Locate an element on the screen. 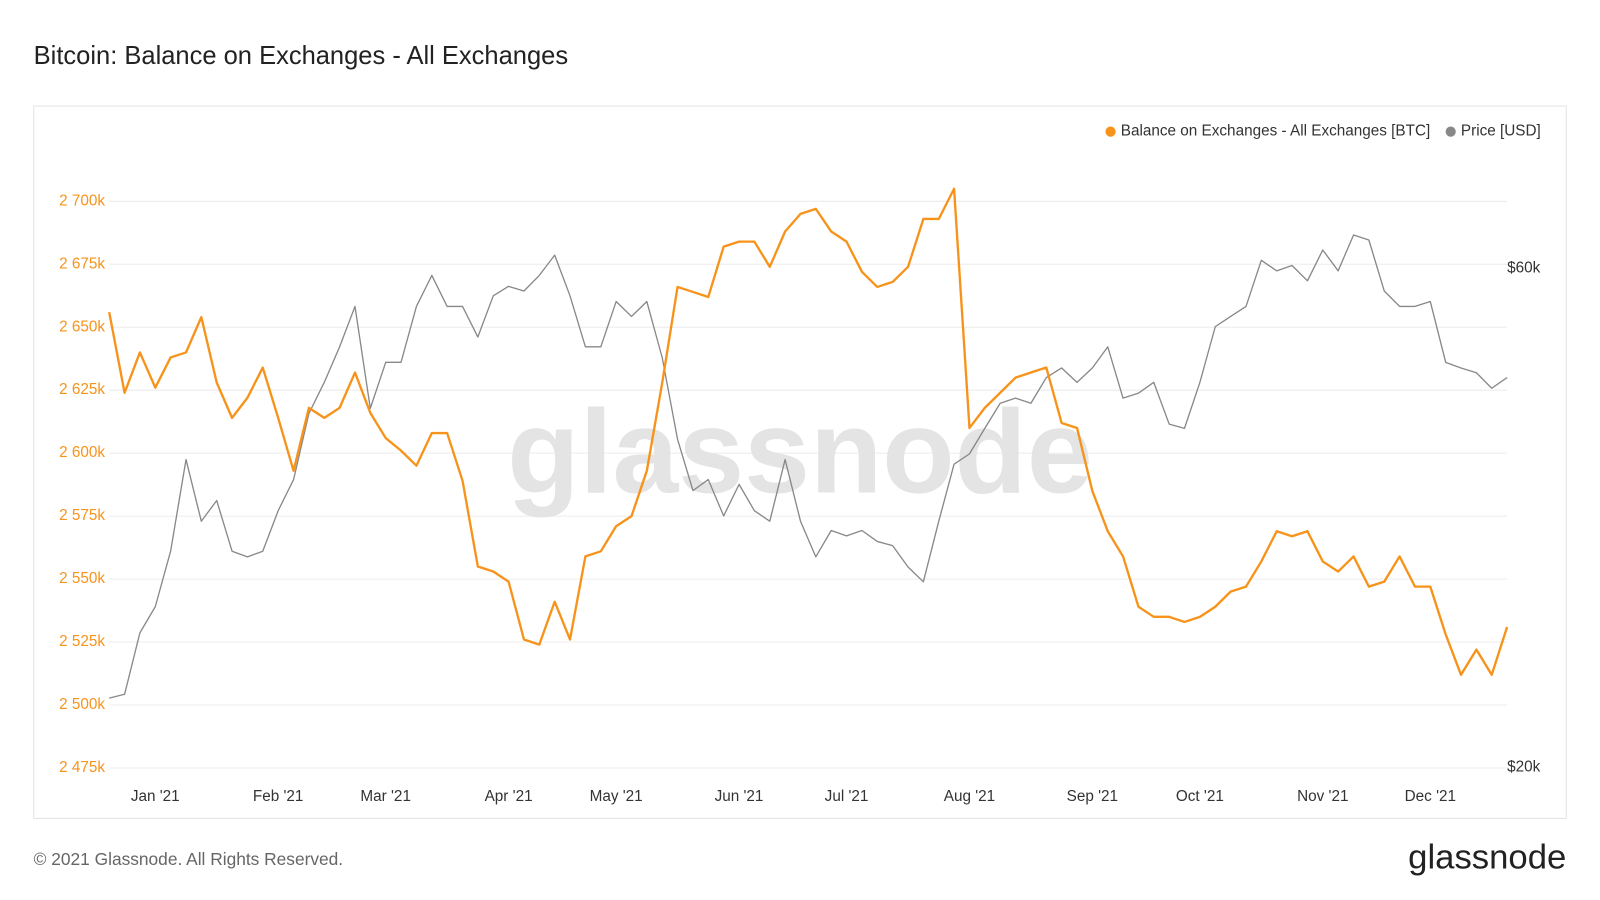 This screenshot has width=1600, height=900. x-tick-label: Feb '21 is located at coordinates (278, 796).